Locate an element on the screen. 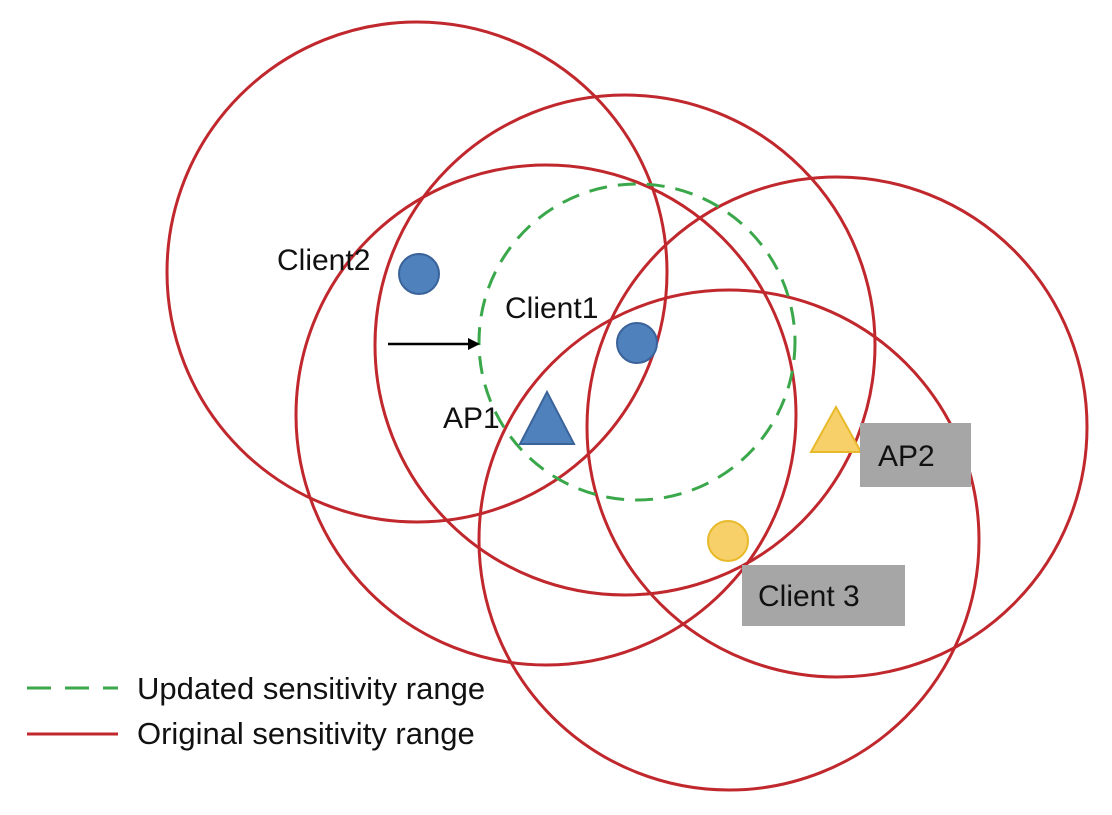  client2-label: Client2 is located at coordinates (323, 260).